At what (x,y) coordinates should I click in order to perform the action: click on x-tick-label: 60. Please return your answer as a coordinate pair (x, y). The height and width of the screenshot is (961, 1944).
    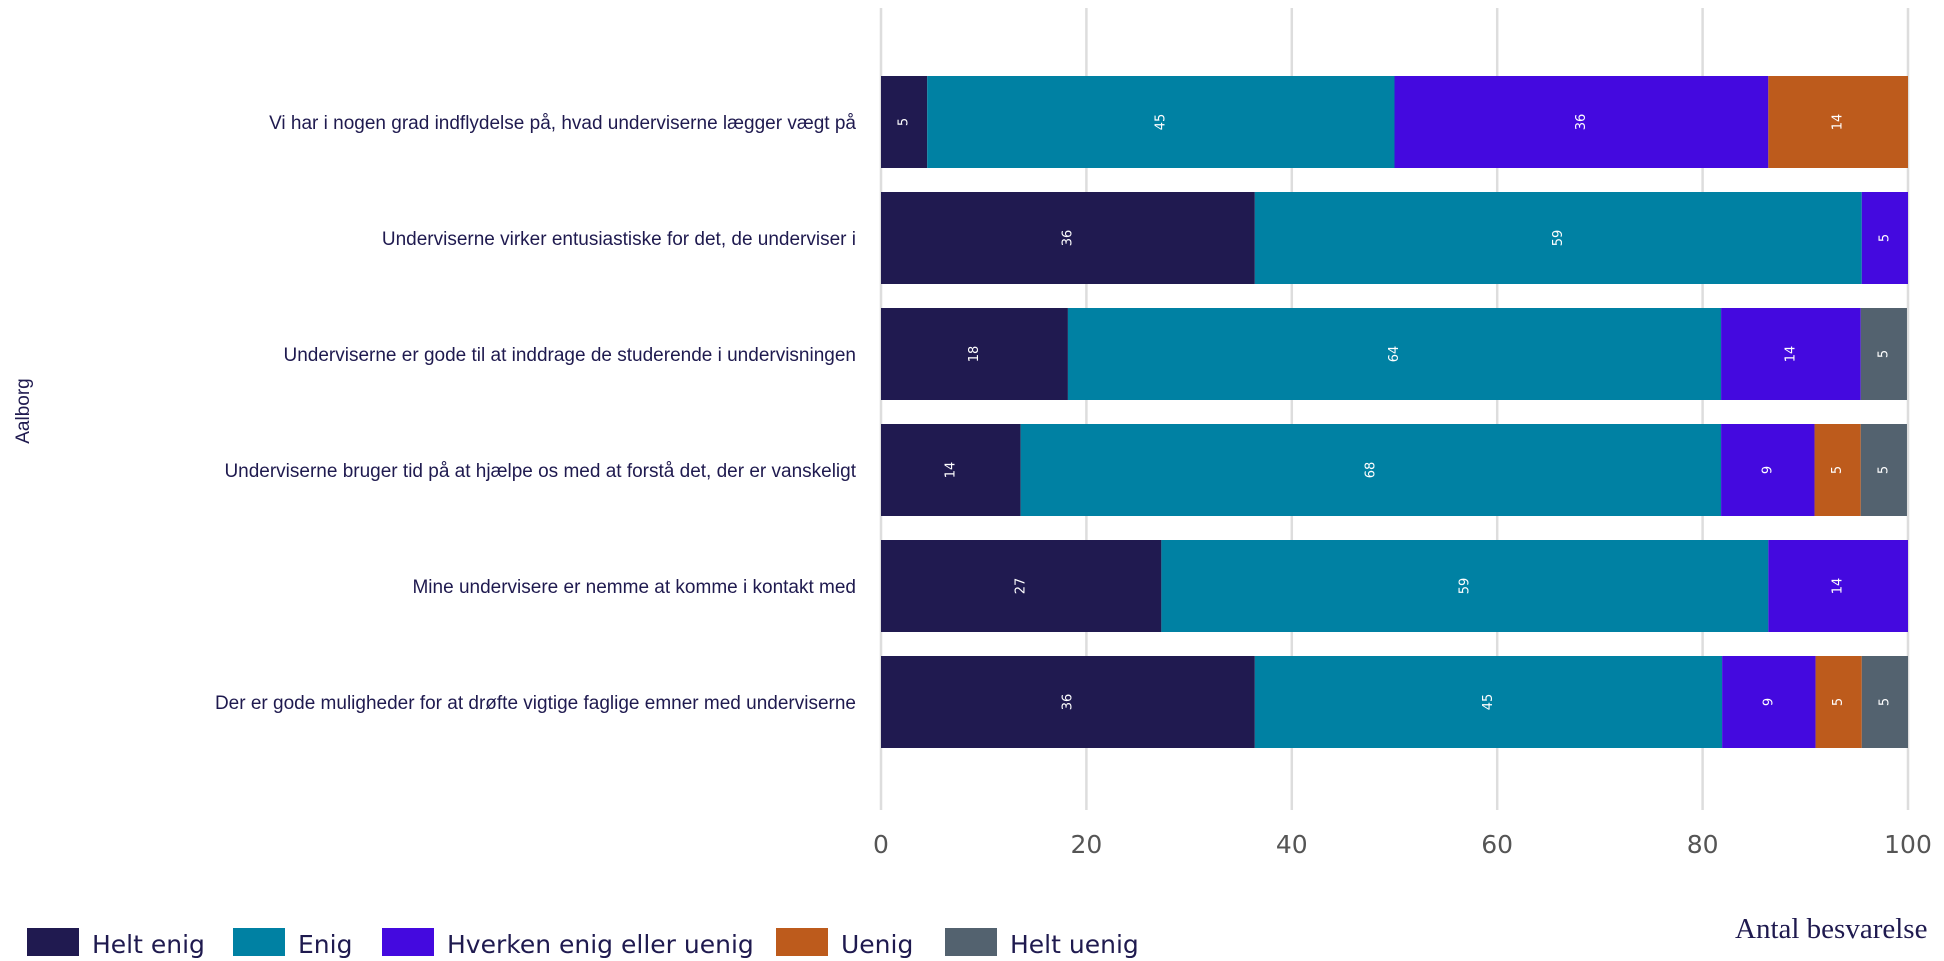
    Looking at the image, I should click on (1497, 844).